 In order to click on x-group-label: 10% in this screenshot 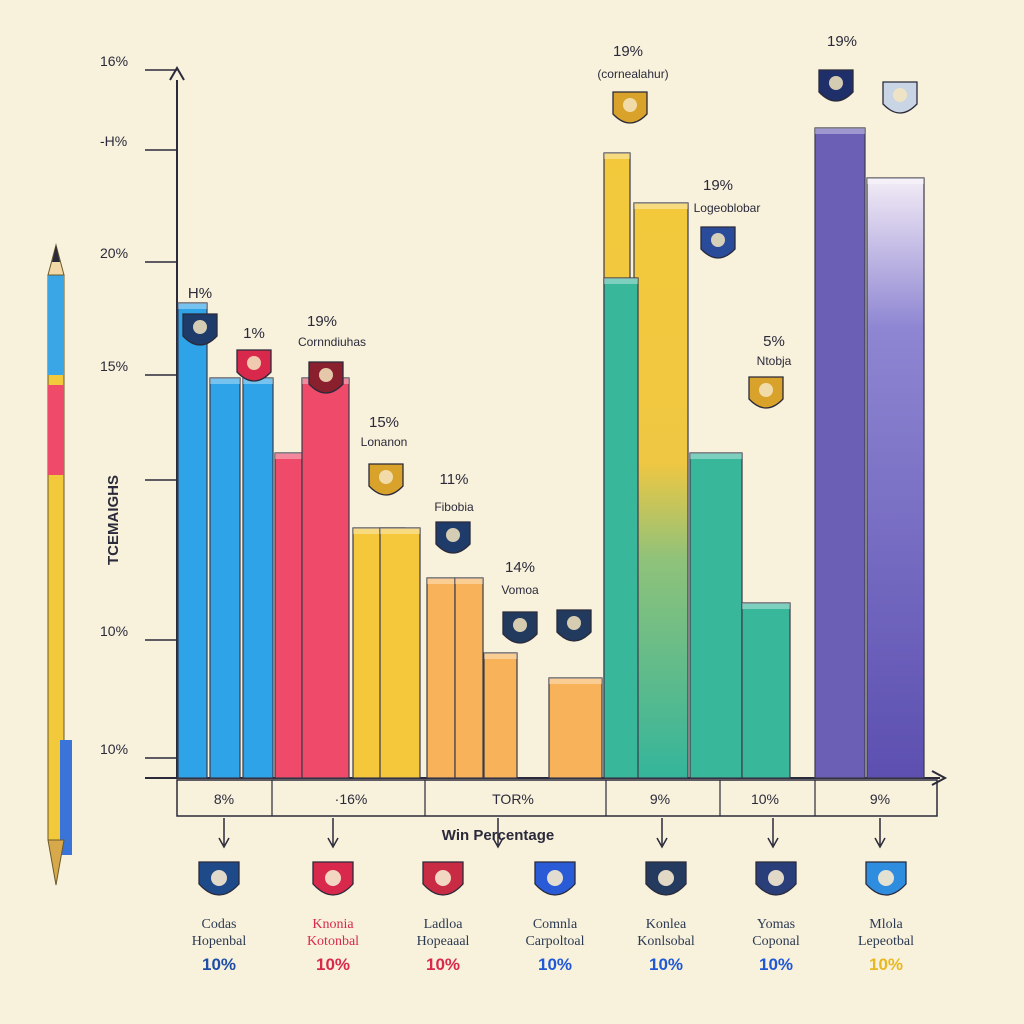, I will do `click(765, 799)`.